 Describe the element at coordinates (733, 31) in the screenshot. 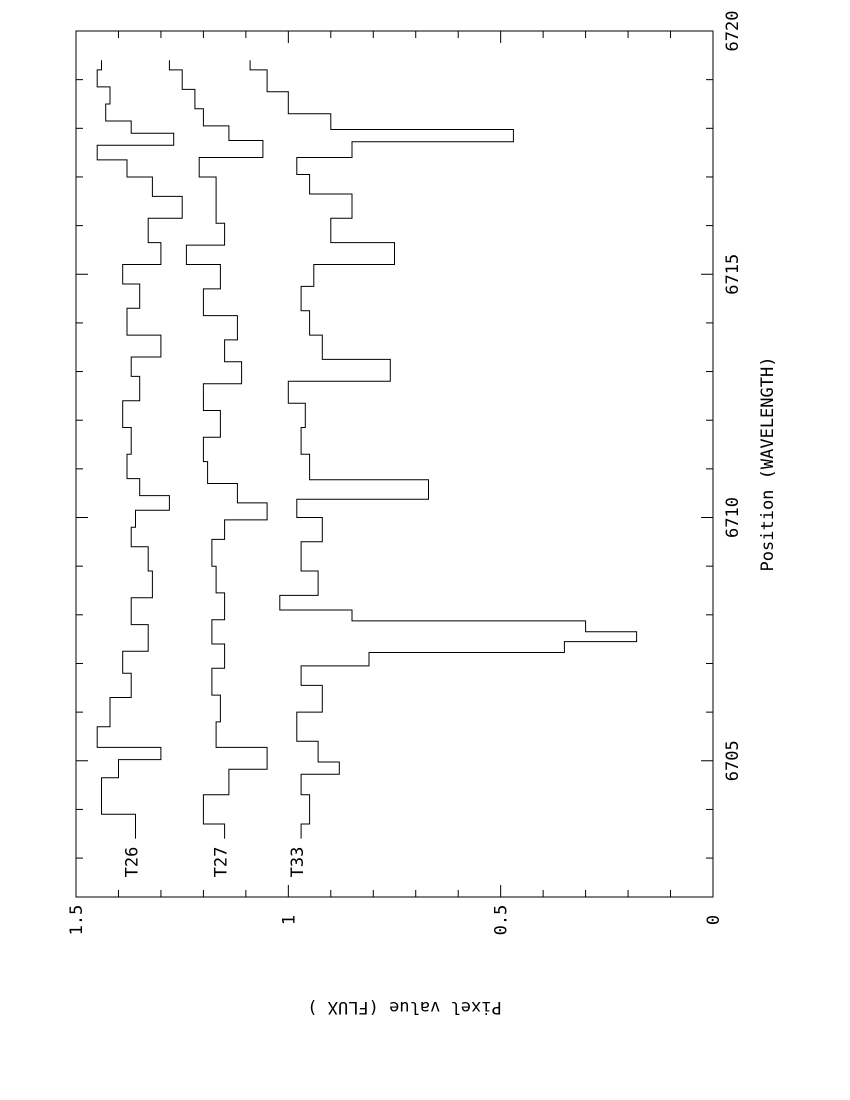

I see `x-tick-label: 6720` at that location.